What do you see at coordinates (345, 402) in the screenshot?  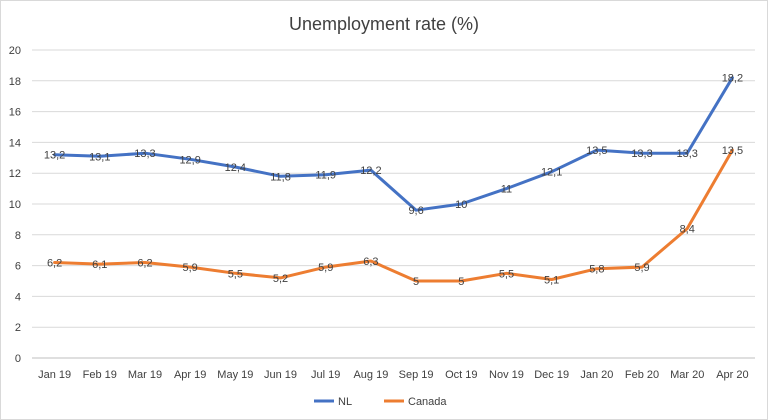 I see `legend-label-nl: NL` at bounding box center [345, 402].